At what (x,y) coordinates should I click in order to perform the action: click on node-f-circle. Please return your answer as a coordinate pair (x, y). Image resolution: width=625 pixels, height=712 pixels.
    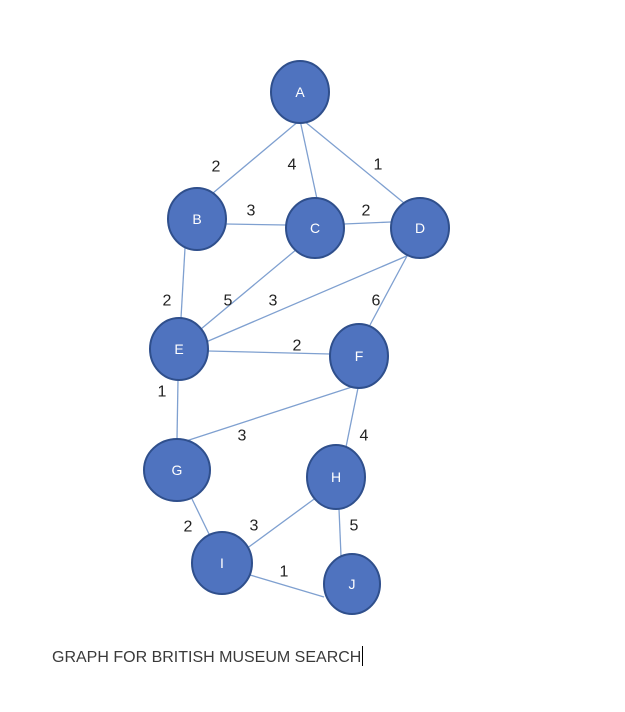
    Looking at the image, I should click on (359, 356).